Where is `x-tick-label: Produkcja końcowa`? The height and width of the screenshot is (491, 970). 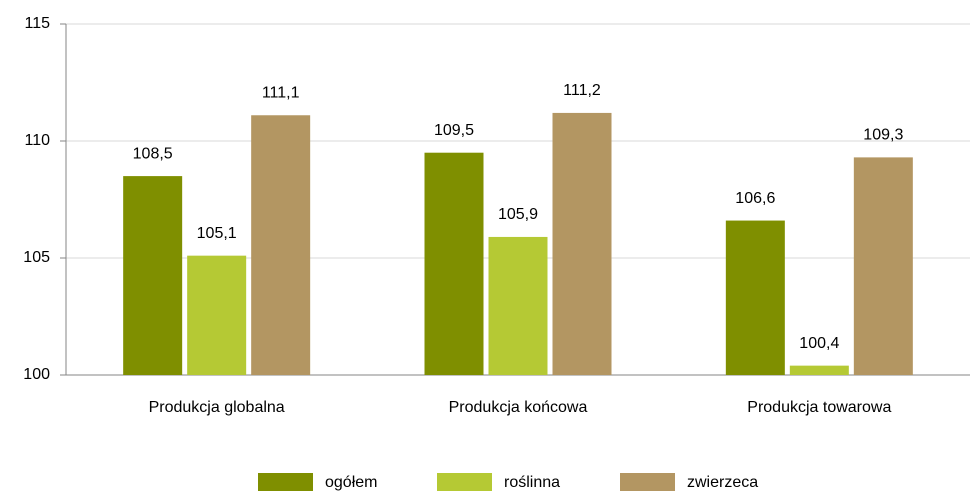 x-tick-label: Produkcja końcowa is located at coordinates (518, 407).